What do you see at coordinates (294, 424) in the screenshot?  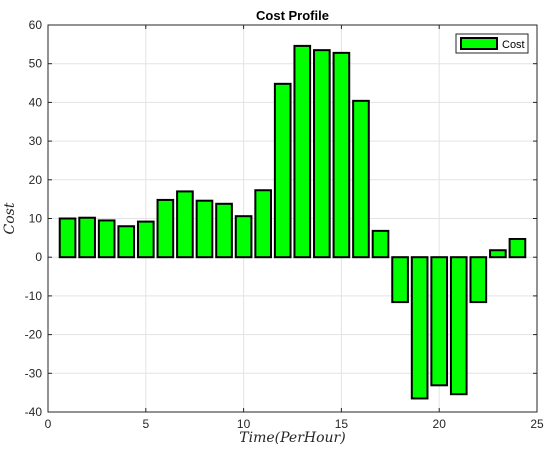 I see `x-tick-labels: 0 5 10 15 20 25` at bounding box center [294, 424].